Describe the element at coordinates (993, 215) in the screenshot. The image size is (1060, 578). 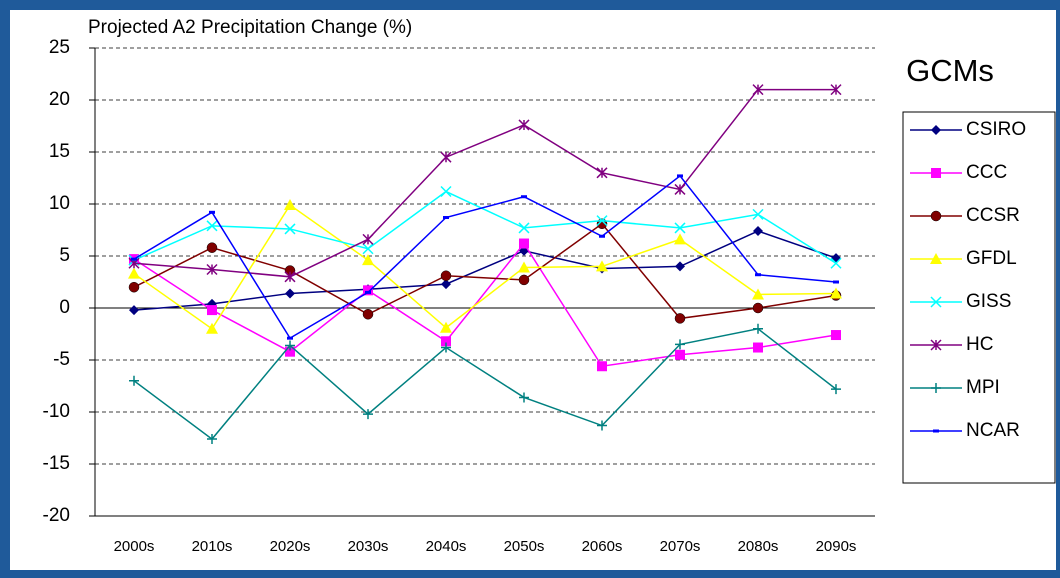
I see `legend-label: CCSR` at that location.